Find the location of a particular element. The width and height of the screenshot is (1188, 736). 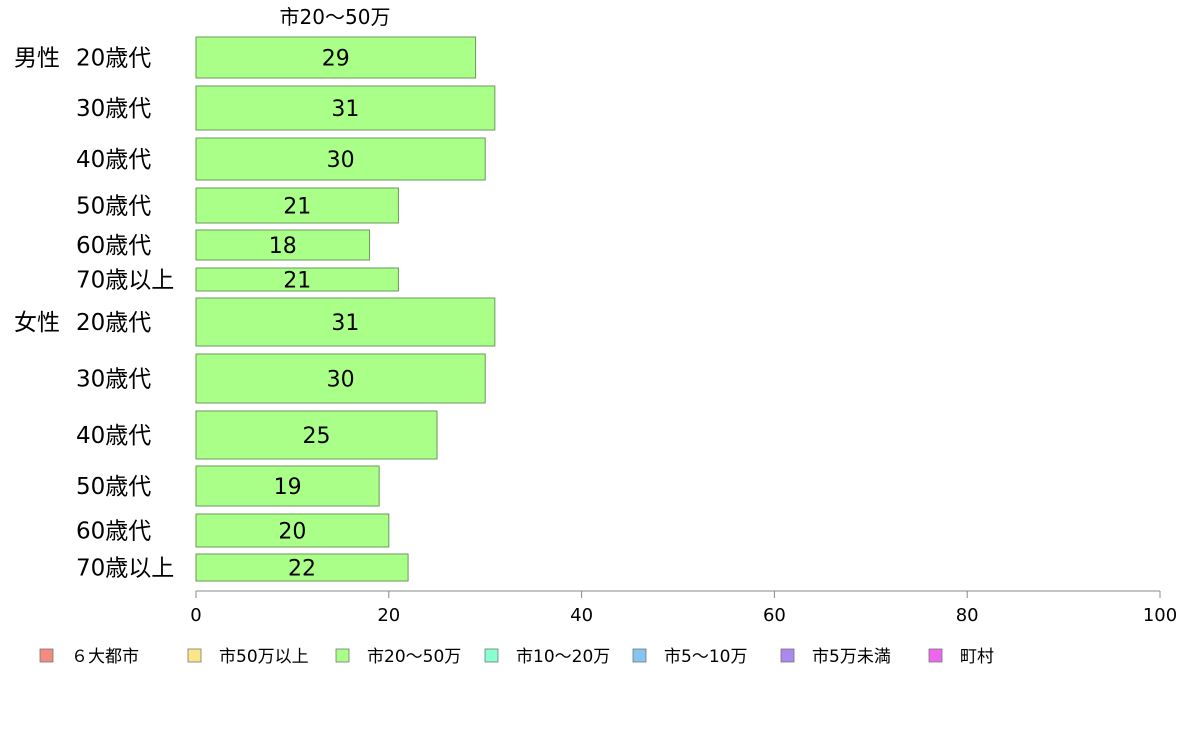

x-tick-label: 20 is located at coordinates (388, 615).